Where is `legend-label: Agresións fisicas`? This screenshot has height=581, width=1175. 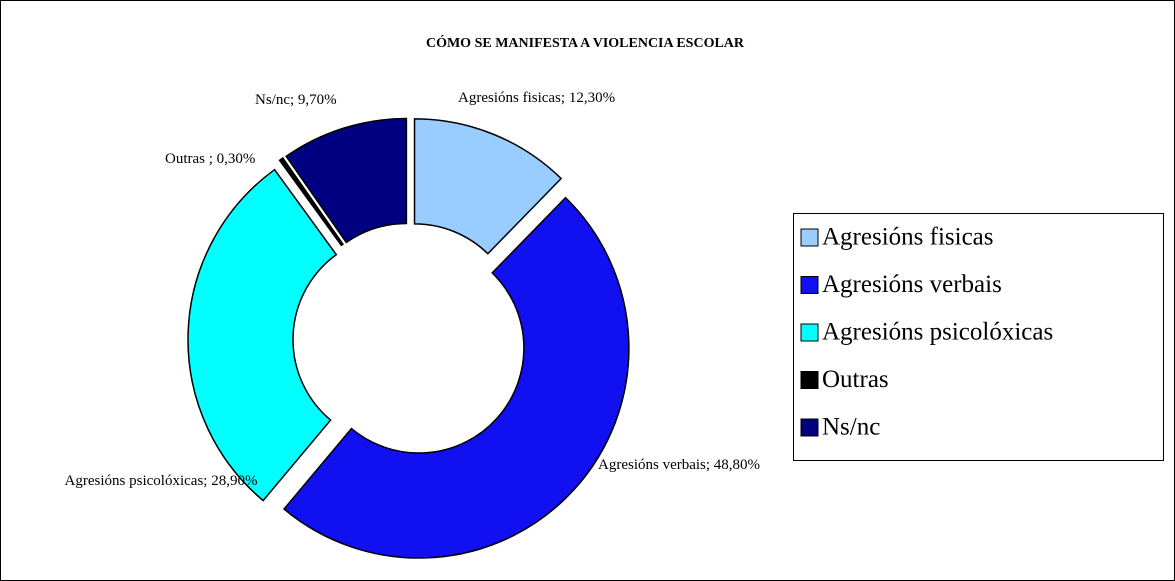 legend-label: Agresións fisicas is located at coordinates (908, 237).